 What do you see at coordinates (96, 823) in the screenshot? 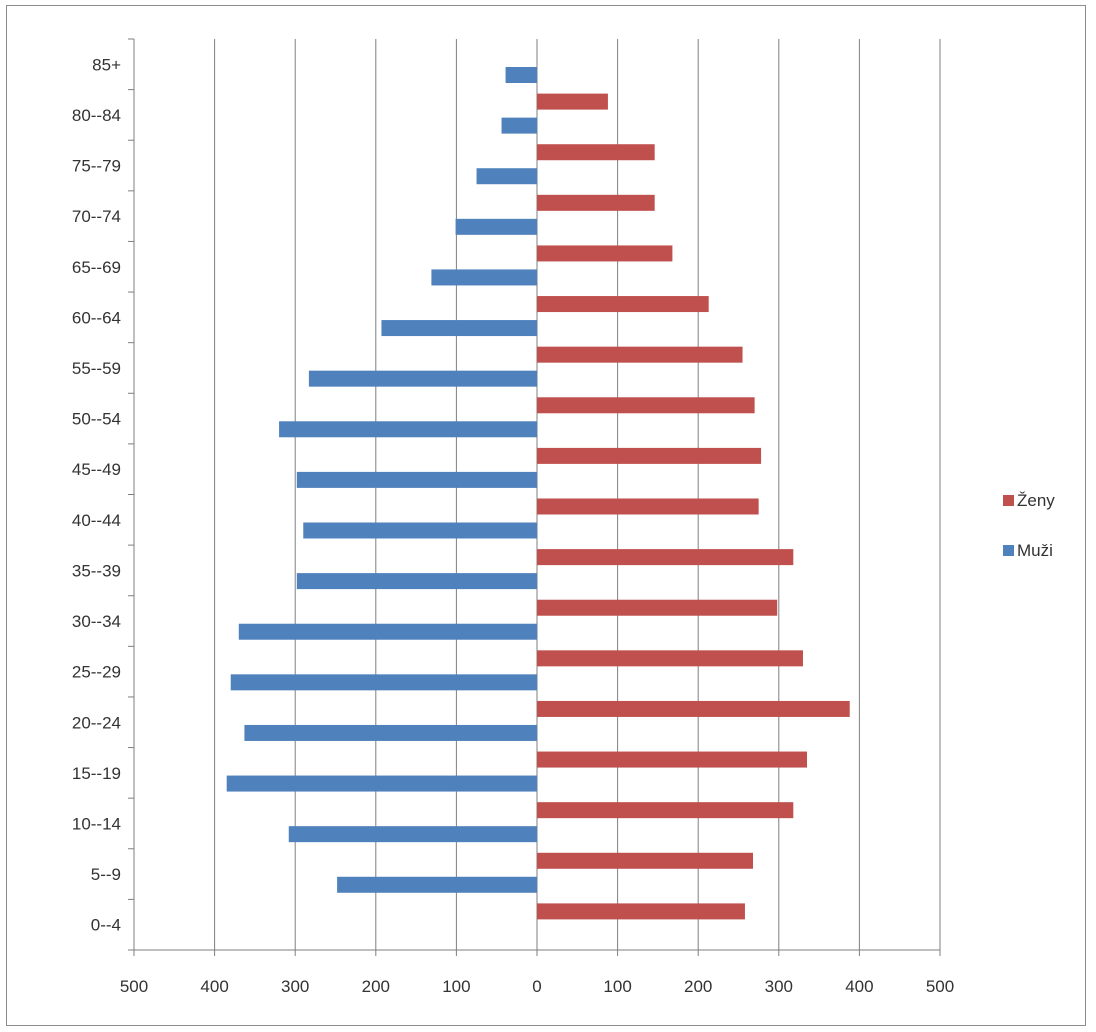
I see `y-tick-label: 10--14` at bounding box center [96, 823].